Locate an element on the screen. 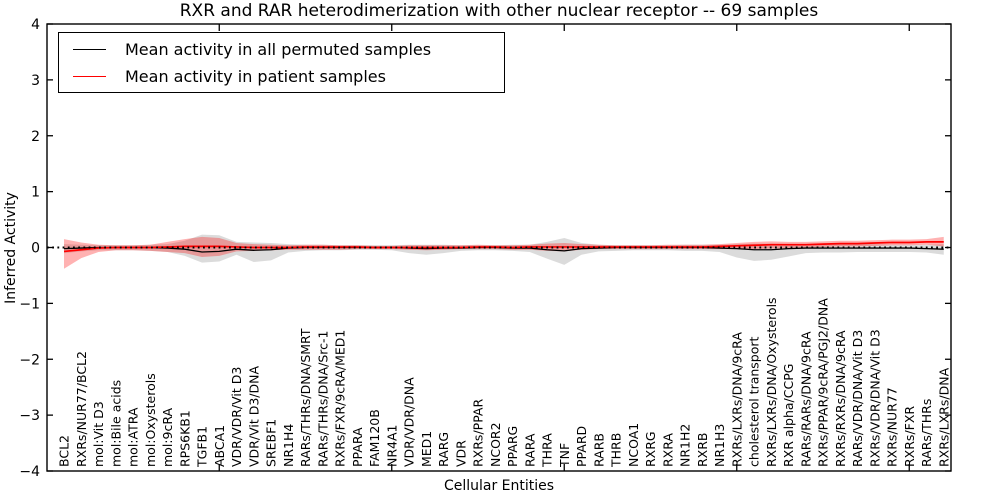 The image size is (1000, 500). svg-text: PPARG is located at coordinates (512, 446).